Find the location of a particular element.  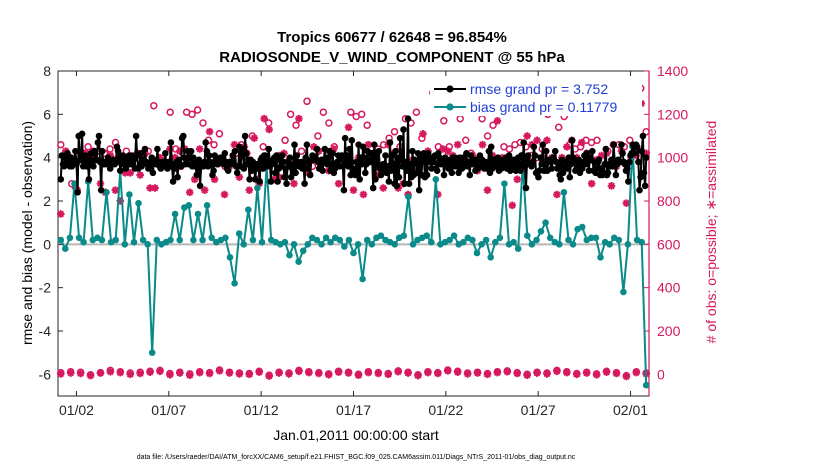

legend-rmse-marker is located at coordinates (450, 89).